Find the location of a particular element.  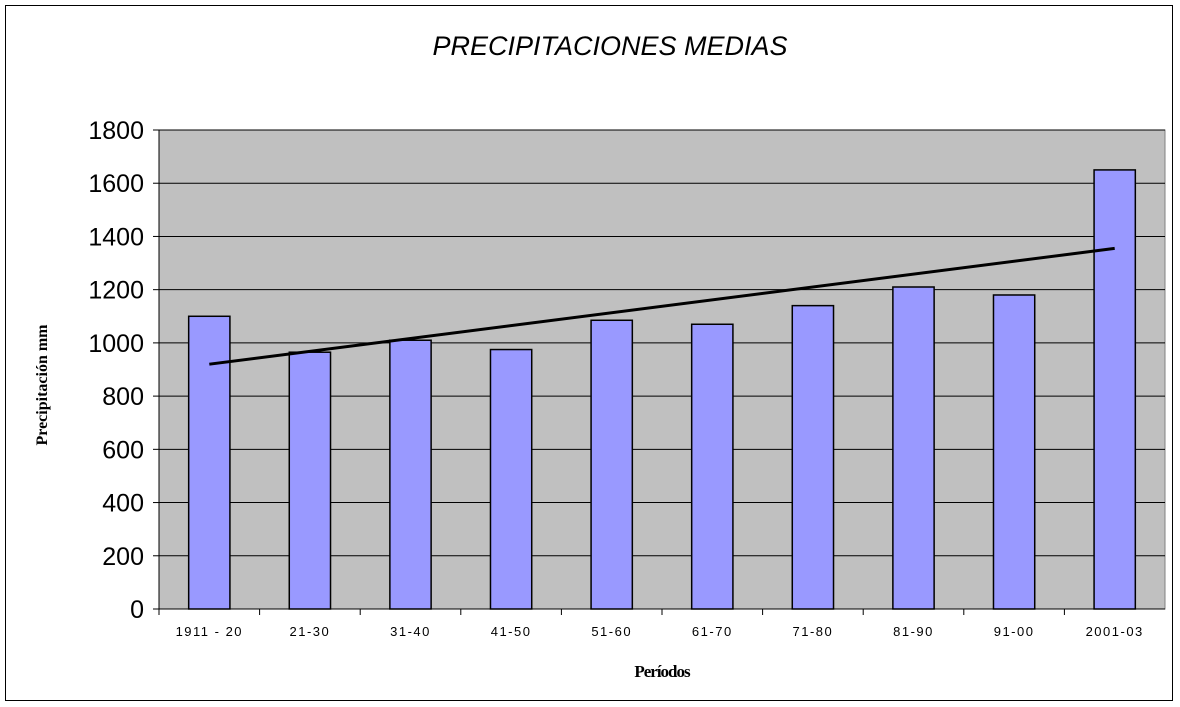

trend-line is located at coordinates (662, 306).